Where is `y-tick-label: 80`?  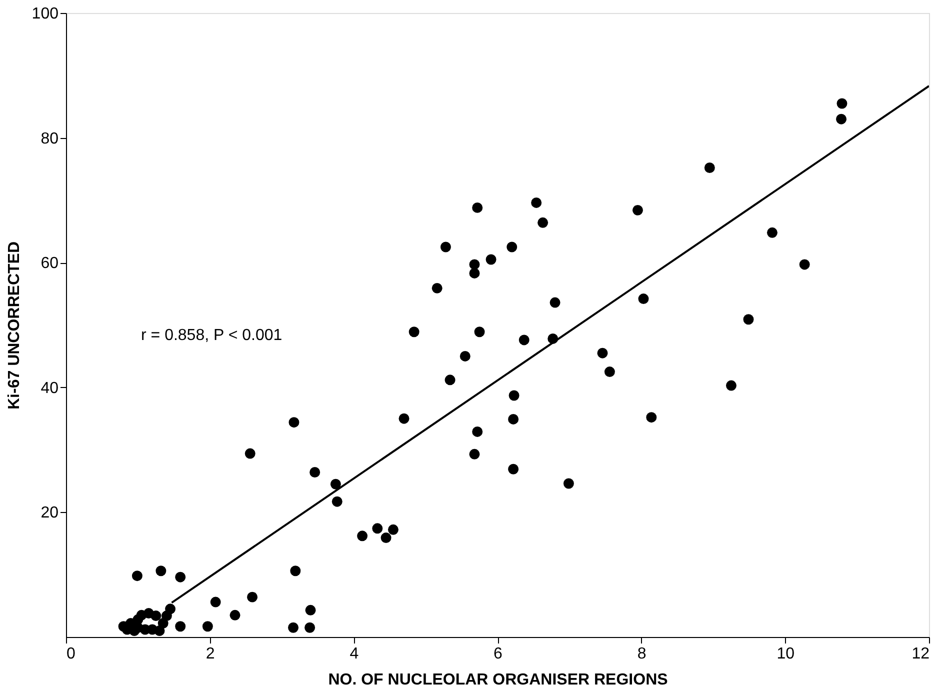
y-tick-label: 80 is located at coordinates (49, 139).